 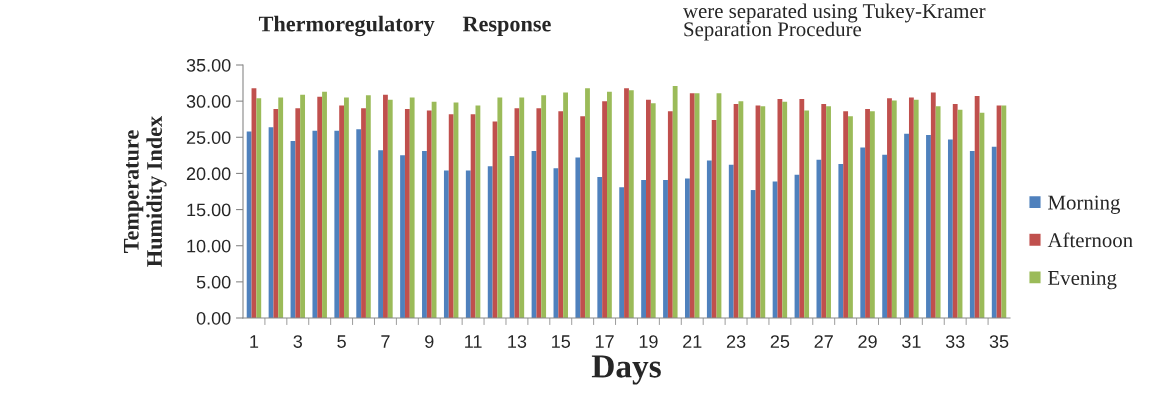 I want to click on chart-title: Thermoregulatory Response, so click(x=404, y=26).